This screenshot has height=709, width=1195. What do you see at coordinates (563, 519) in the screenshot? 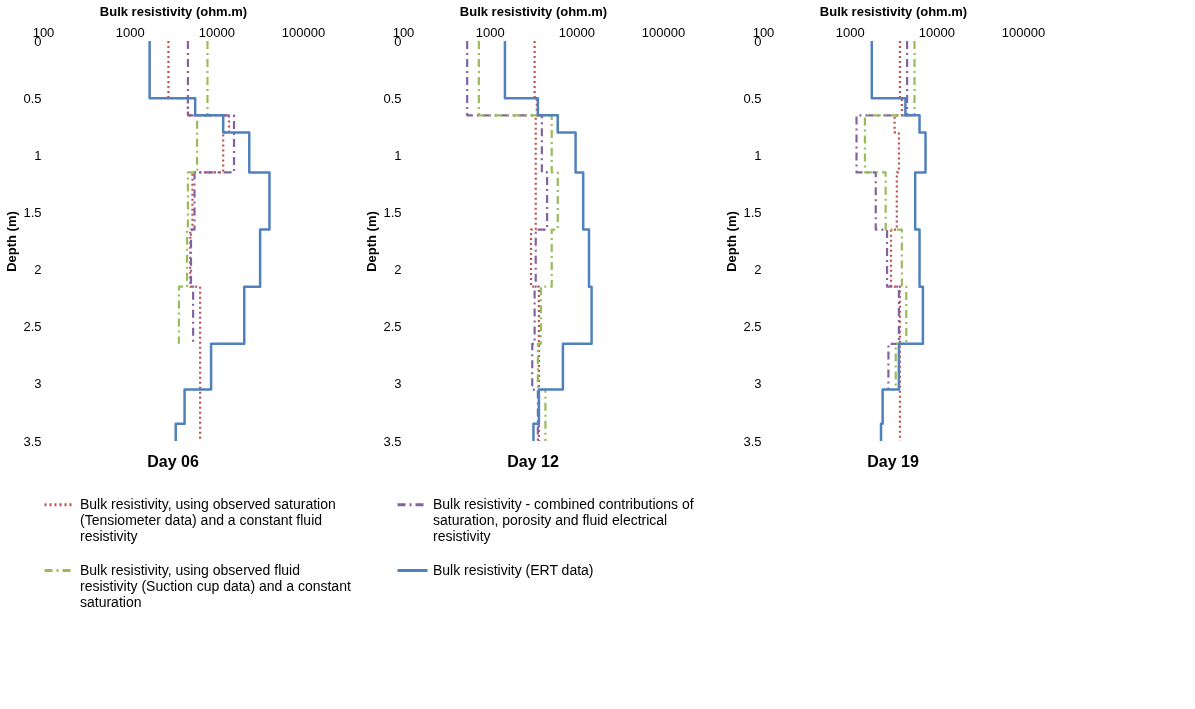
I see `legend-label: Bulk resistivity - combined contributions of saturation, porosity and fluid electrical resistivity` at bounding box center [563, 519].